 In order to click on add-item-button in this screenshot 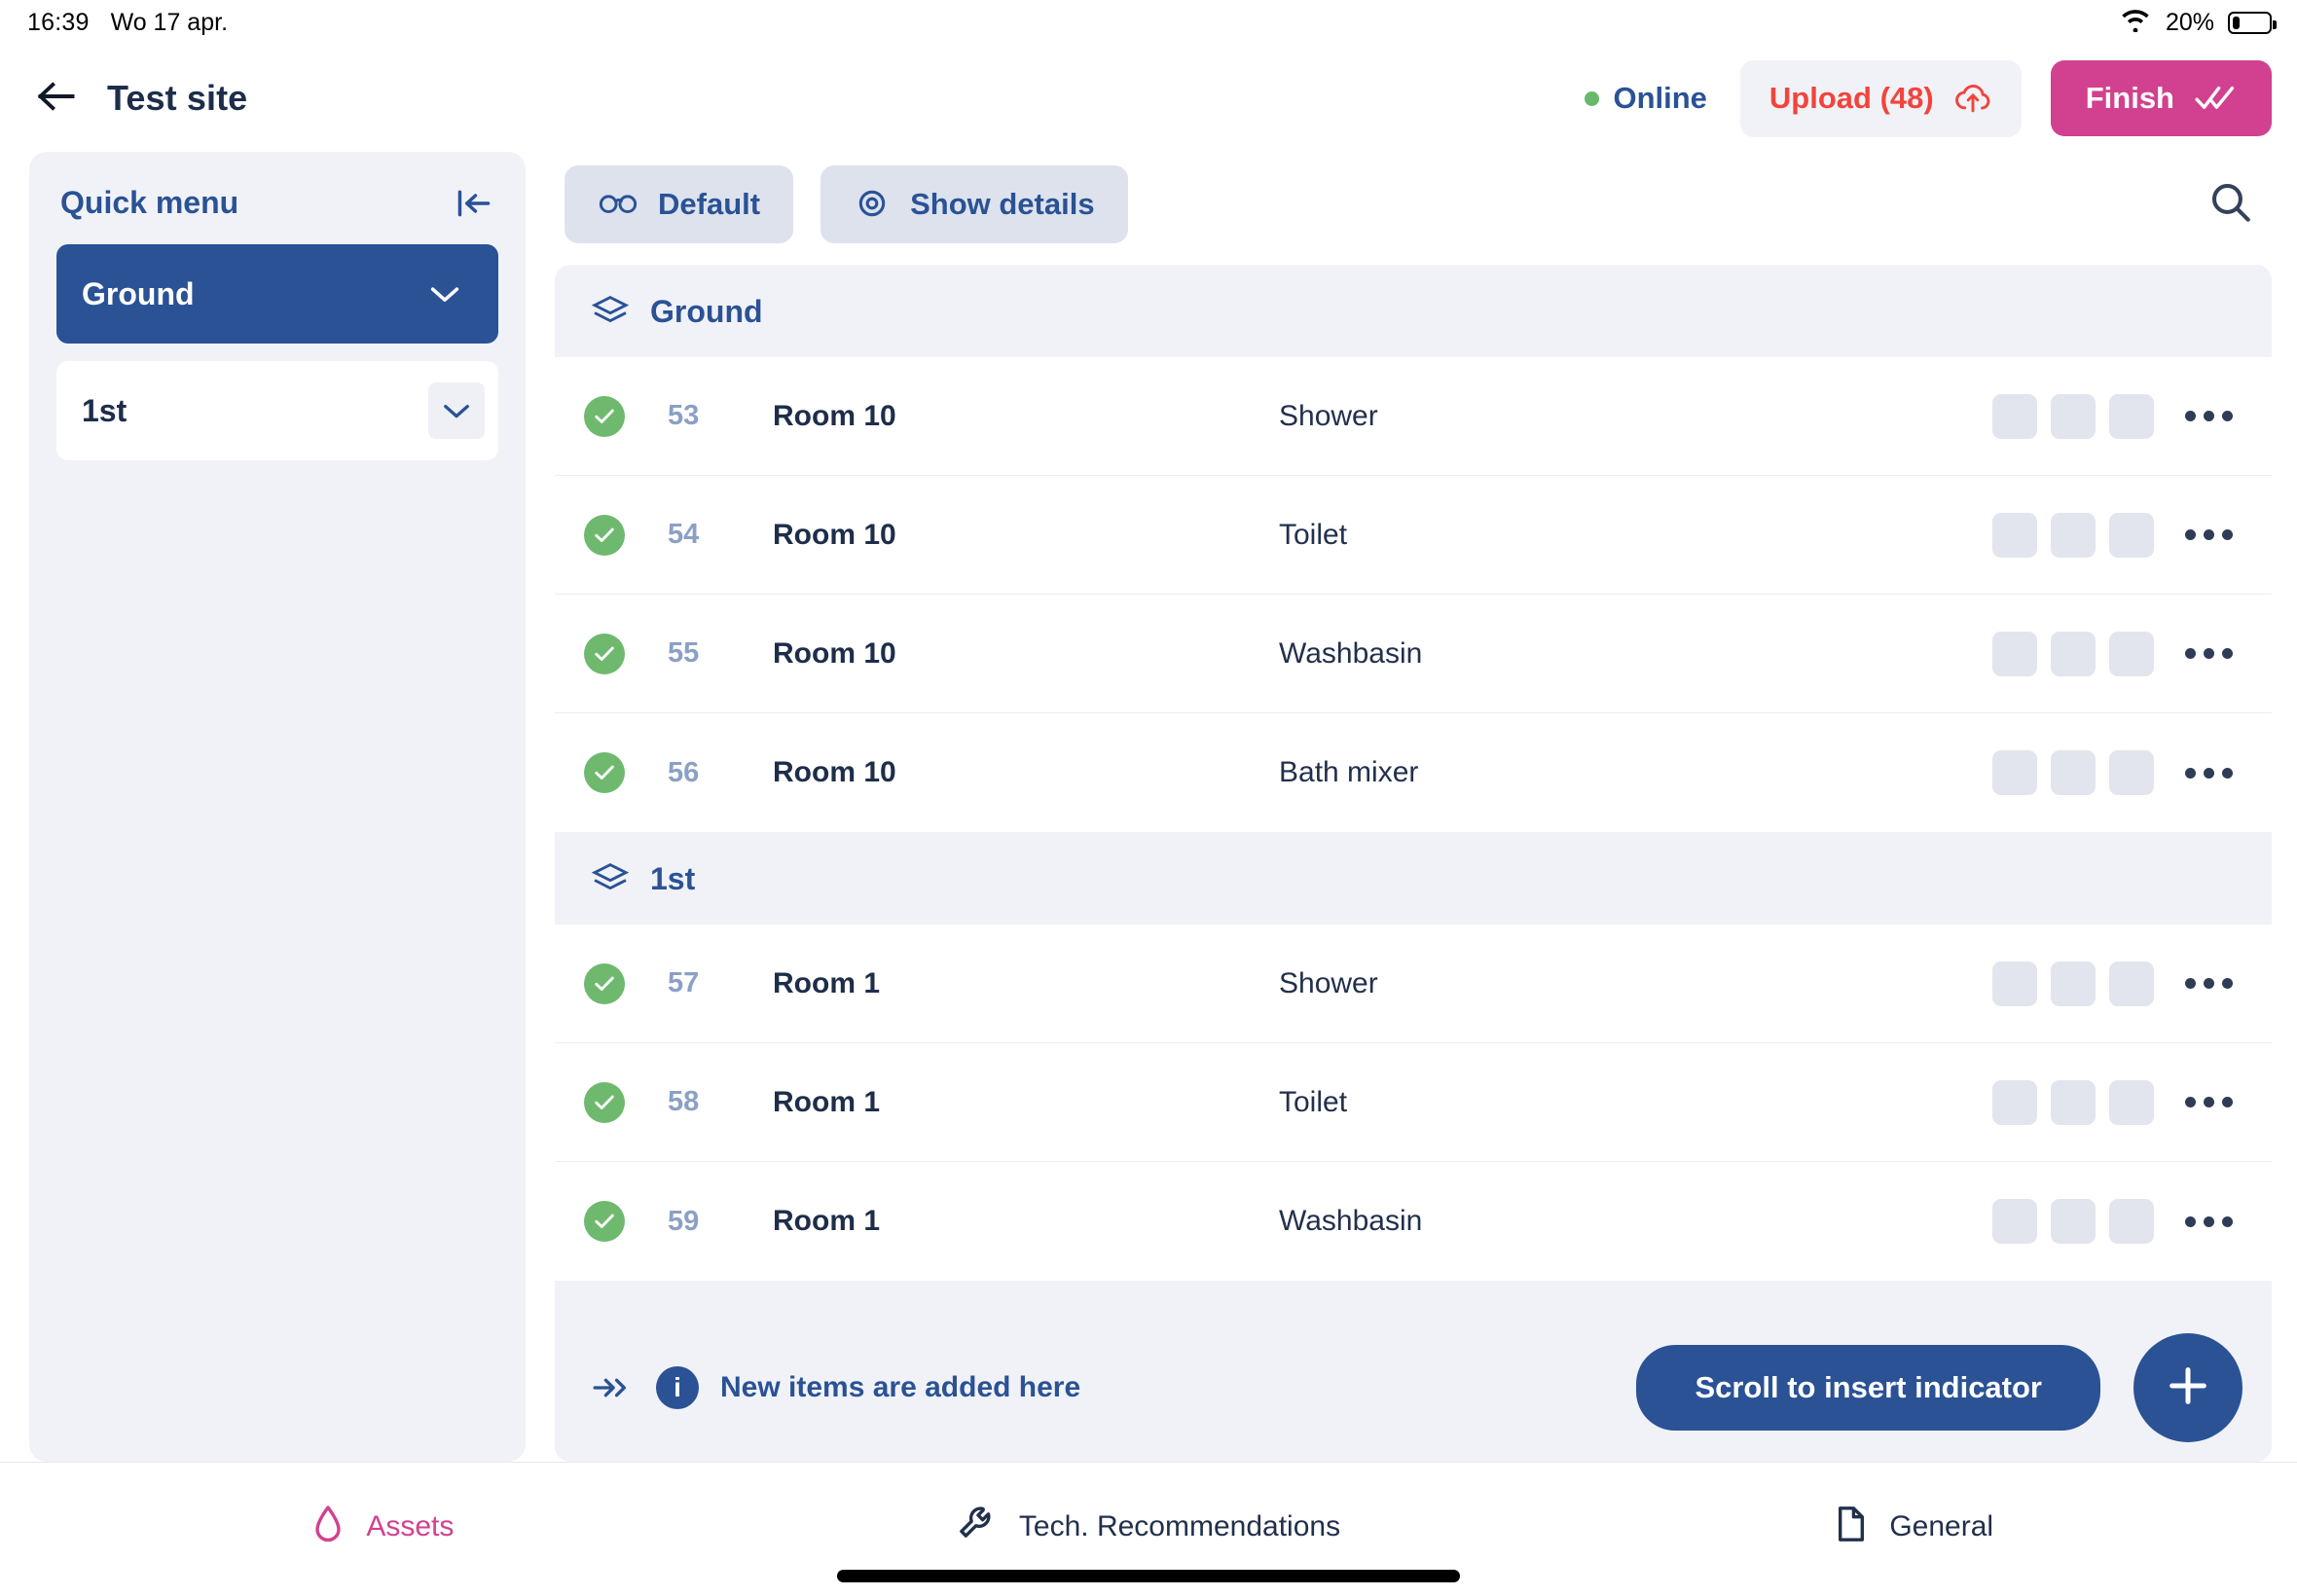, I will do `click(2187, 1387)`.